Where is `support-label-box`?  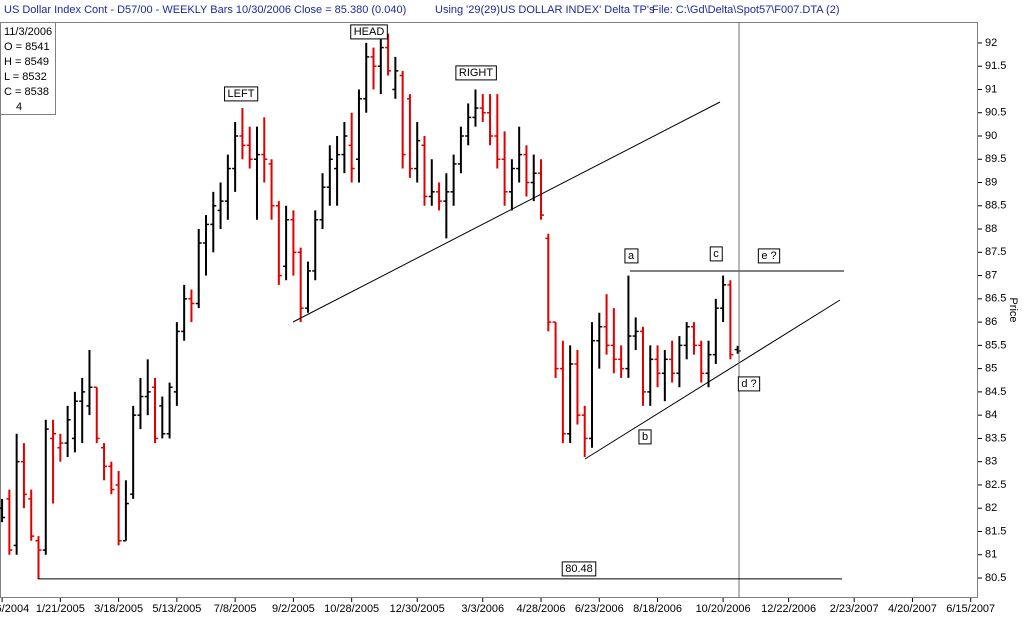 support-label-box is located at coordinates (579, 569).